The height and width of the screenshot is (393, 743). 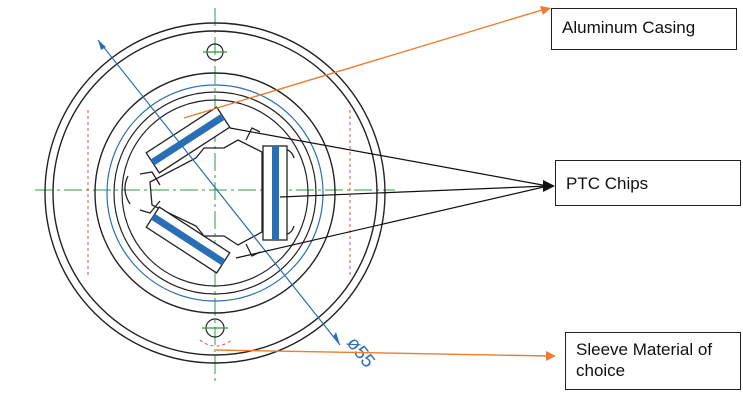 What do you see at coordinates (545, 10) in the screenshot?
I see `orange-arrowhead-casing` at bounding box center [545, 10].